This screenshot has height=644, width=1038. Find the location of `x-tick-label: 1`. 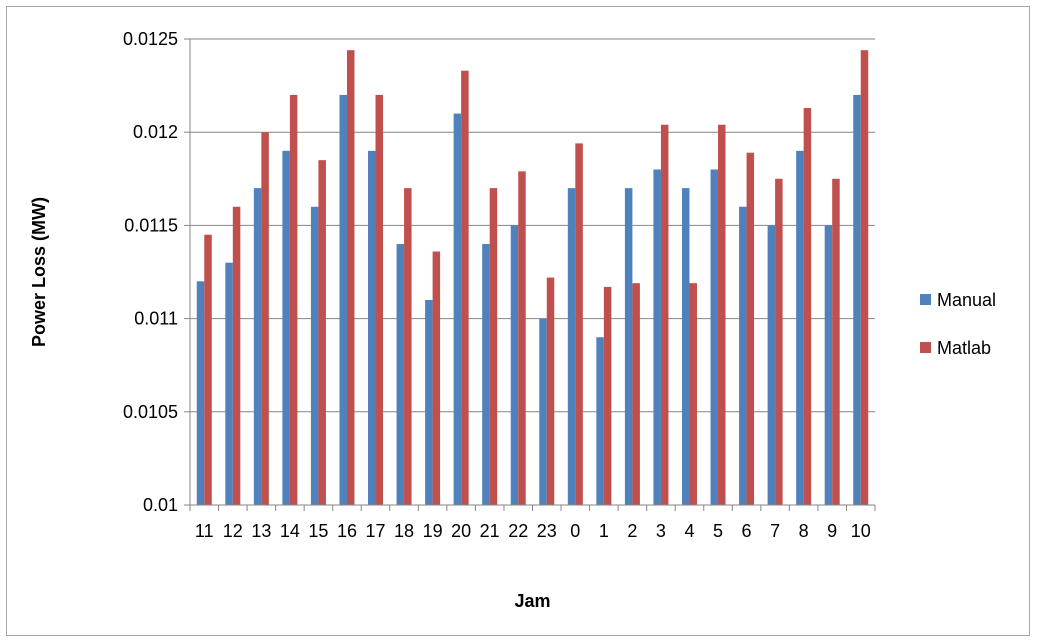

x-tick-label: 1 is located at coordinates (604, 531).